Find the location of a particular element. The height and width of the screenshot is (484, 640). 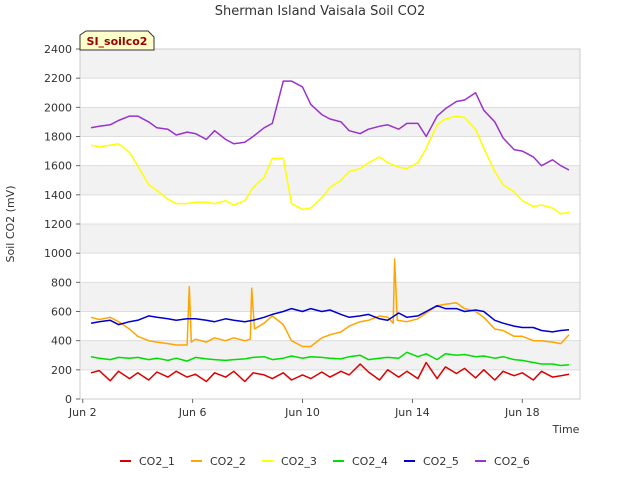

legend-item-co2-2: CO2_2 is located at coordinates (218, 461).